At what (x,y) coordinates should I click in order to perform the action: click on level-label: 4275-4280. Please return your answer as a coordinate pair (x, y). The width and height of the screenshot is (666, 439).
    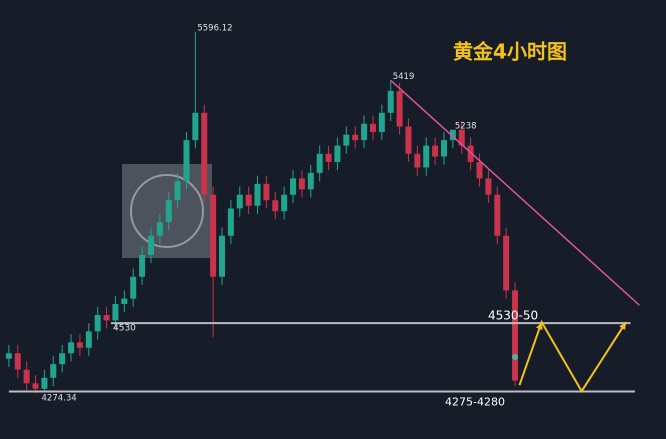
    Looking at the image, I should click on (475, 401).